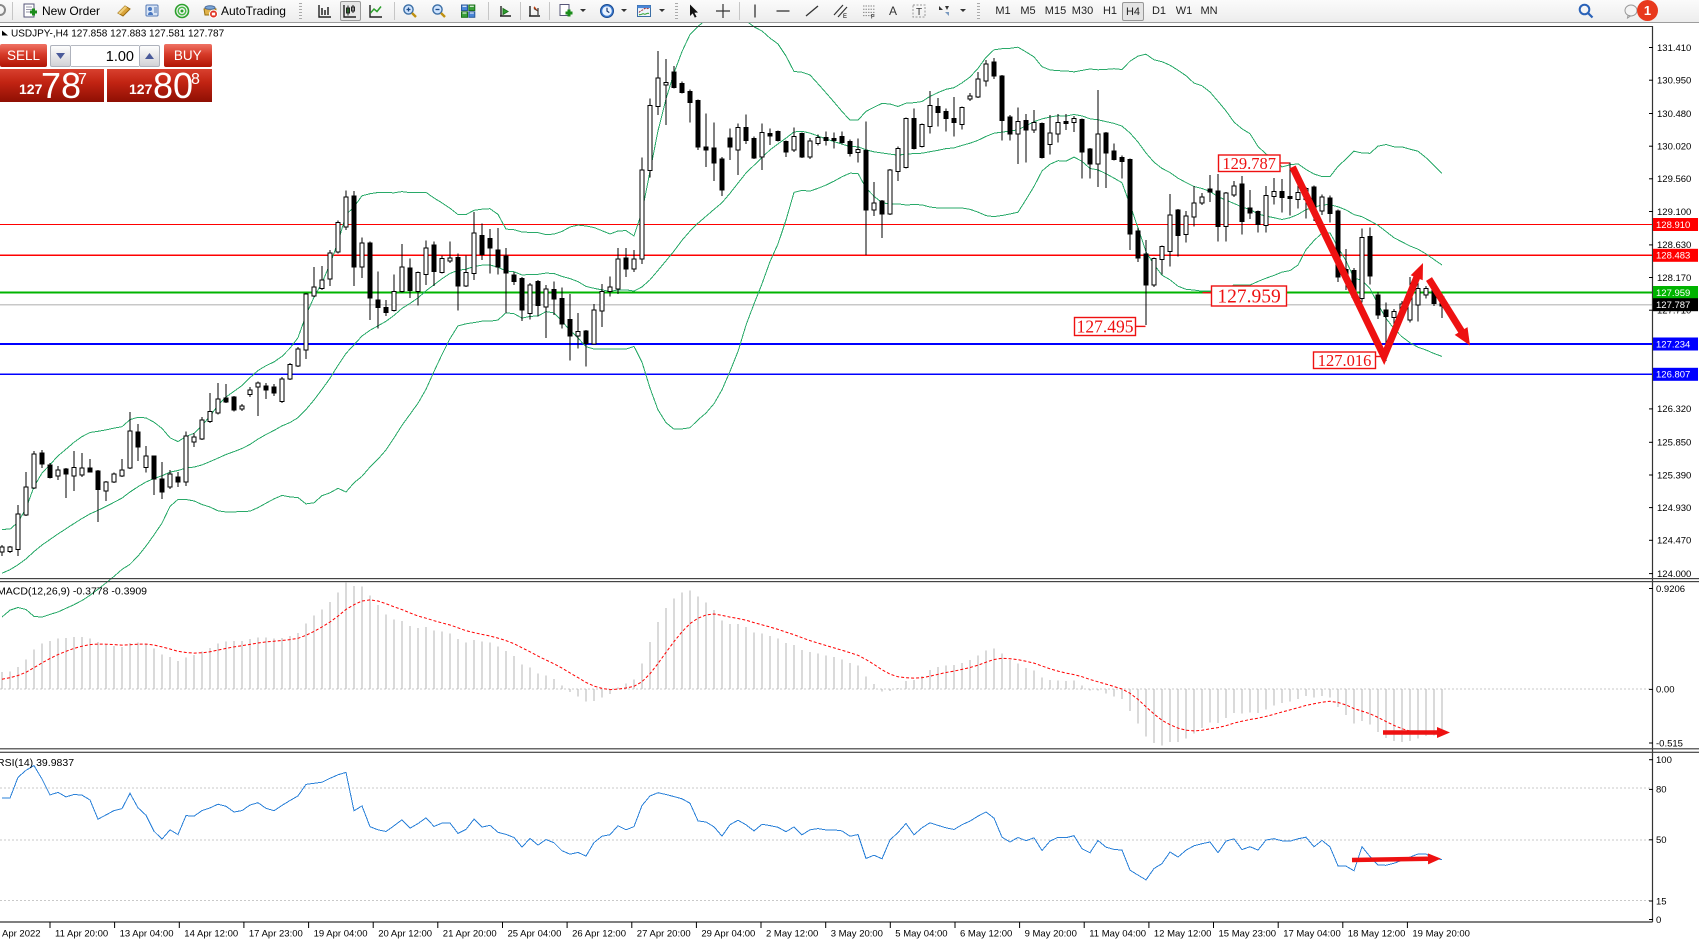 This screenshot has width=1699, height=944. I want to click on svg-text: 125.850, so click(1674, 443).